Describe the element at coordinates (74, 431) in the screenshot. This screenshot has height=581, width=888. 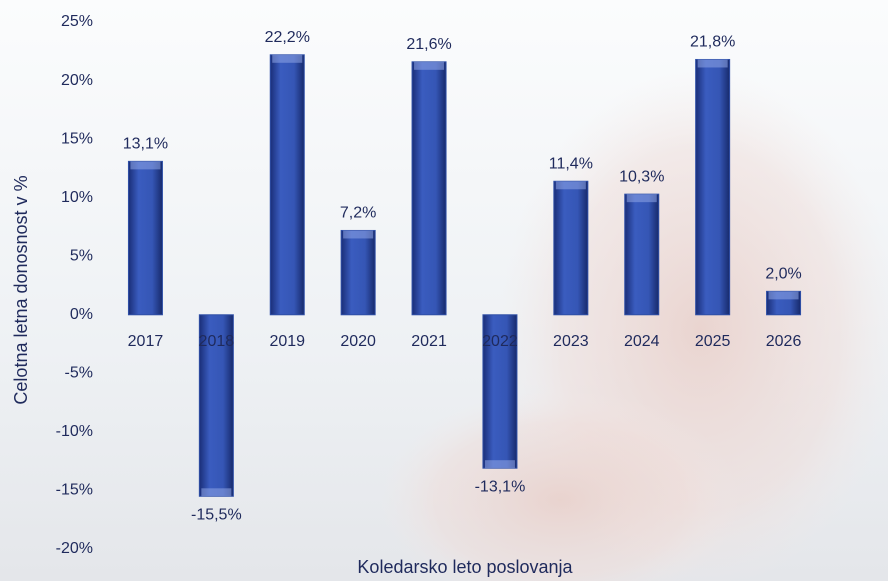
I see `y-tick-label: -10%` at that location.